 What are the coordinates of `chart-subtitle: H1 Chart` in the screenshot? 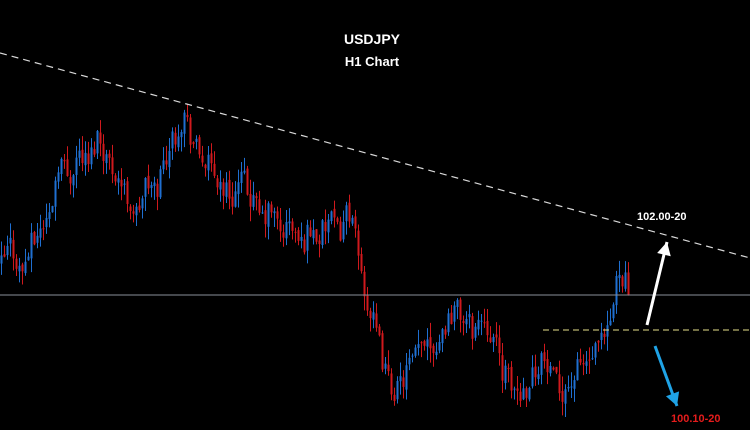 It's located at (372, 61).